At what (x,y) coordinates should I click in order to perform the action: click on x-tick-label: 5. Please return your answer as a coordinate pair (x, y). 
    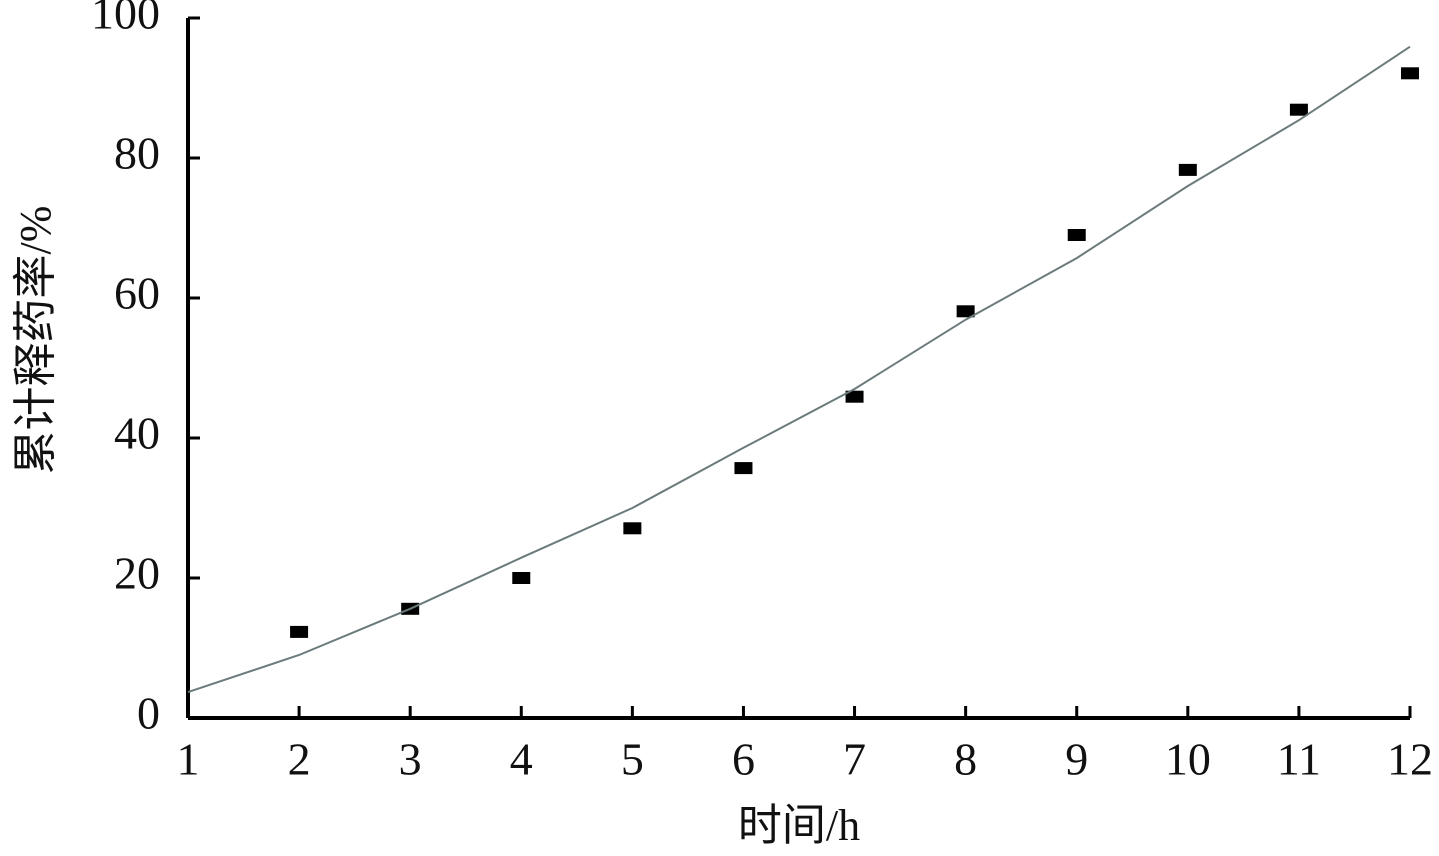
    Looking at the image, I should click on (632, 759).